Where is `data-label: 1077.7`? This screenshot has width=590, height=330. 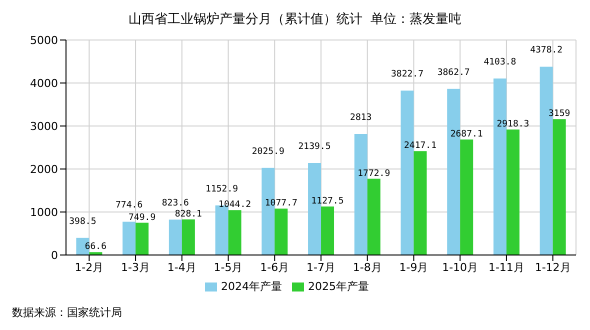
data-label: 1077.7 is located at coordinates (281, 203).